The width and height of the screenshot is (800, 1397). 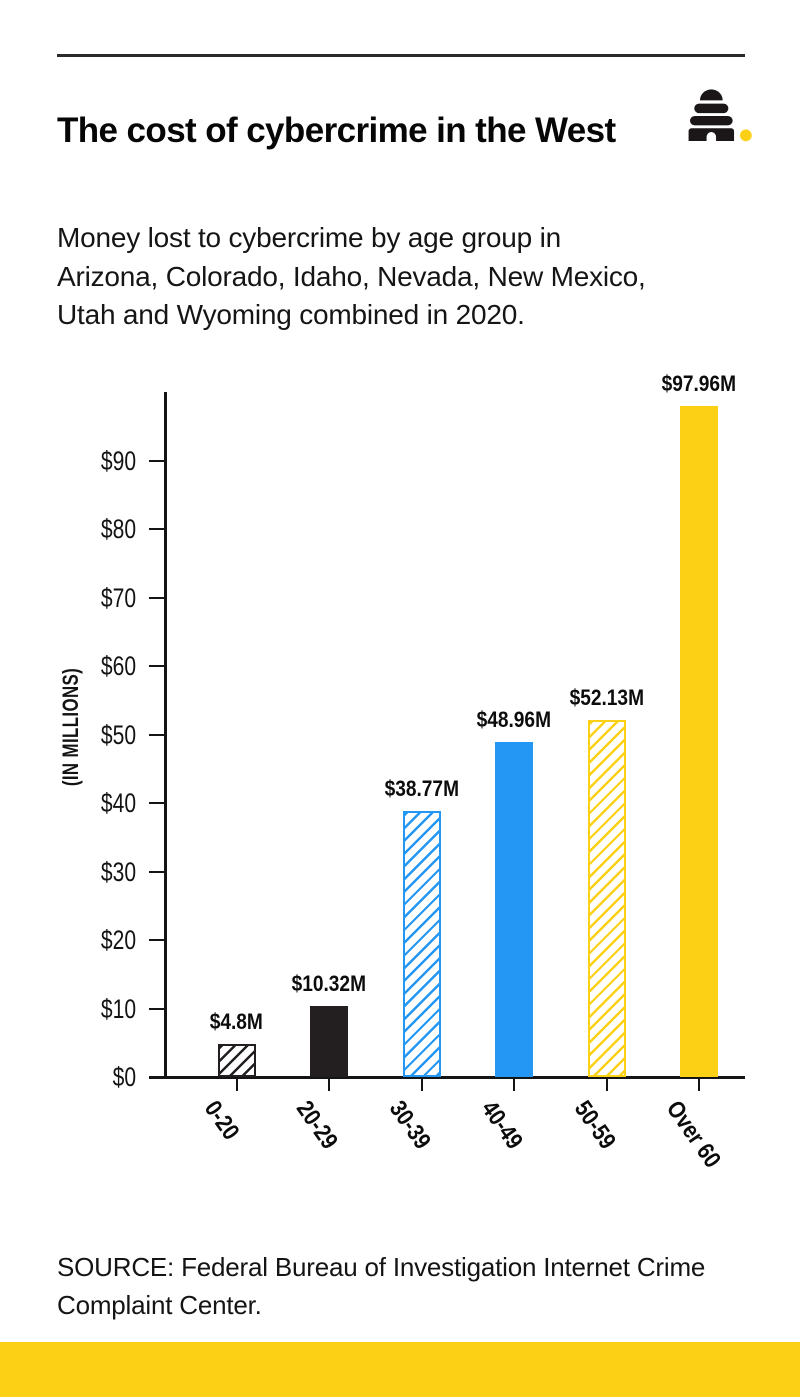 What do you see at coordinates (329, 984) in the screenshot?
I see `bar-value-label: $10.32M` at bounding box center [329, 984].